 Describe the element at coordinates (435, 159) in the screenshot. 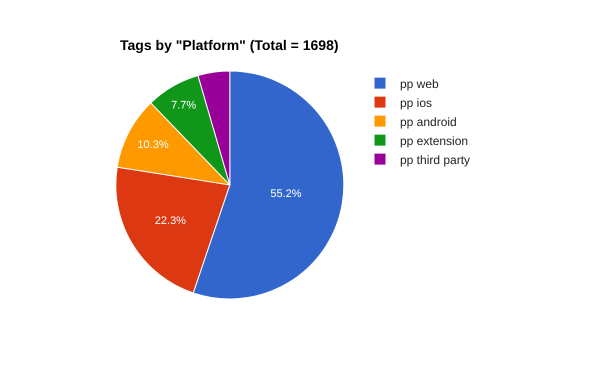

I see `legend-label: pp third party` at that location.